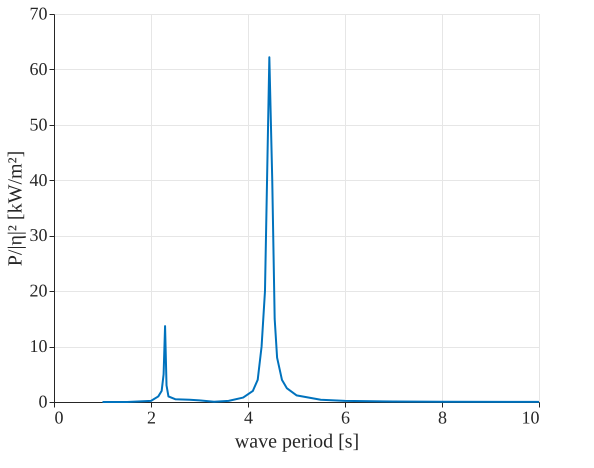  Describe the element at coordinates (43, 402) in the screenshot. I see `y-tick-label: 0` at that location.